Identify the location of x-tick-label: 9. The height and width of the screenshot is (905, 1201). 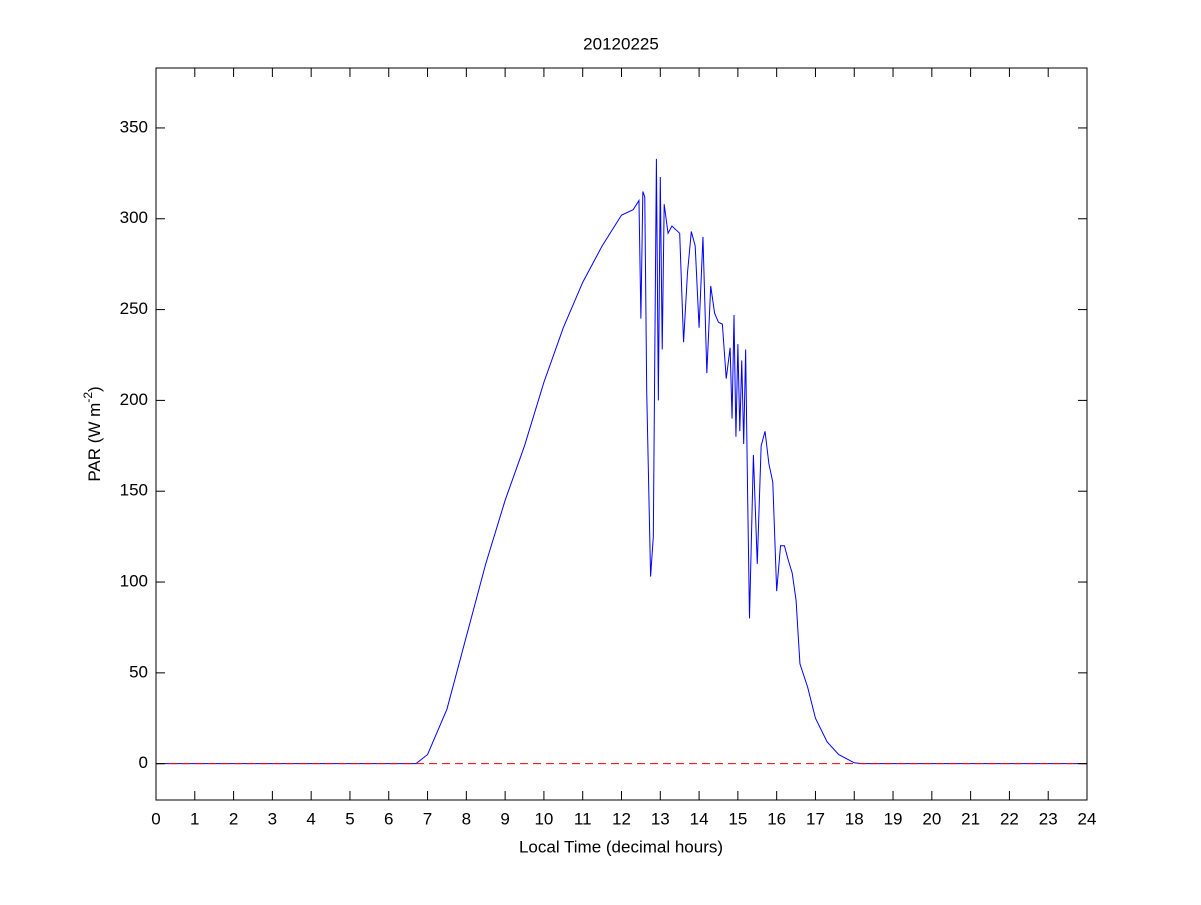
(504, 818).